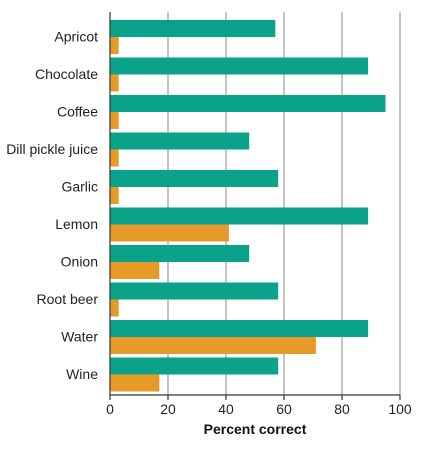  Describe the element at coordinates (76, 37) in the screenshot. I see `category-label: Apricot` at that location.